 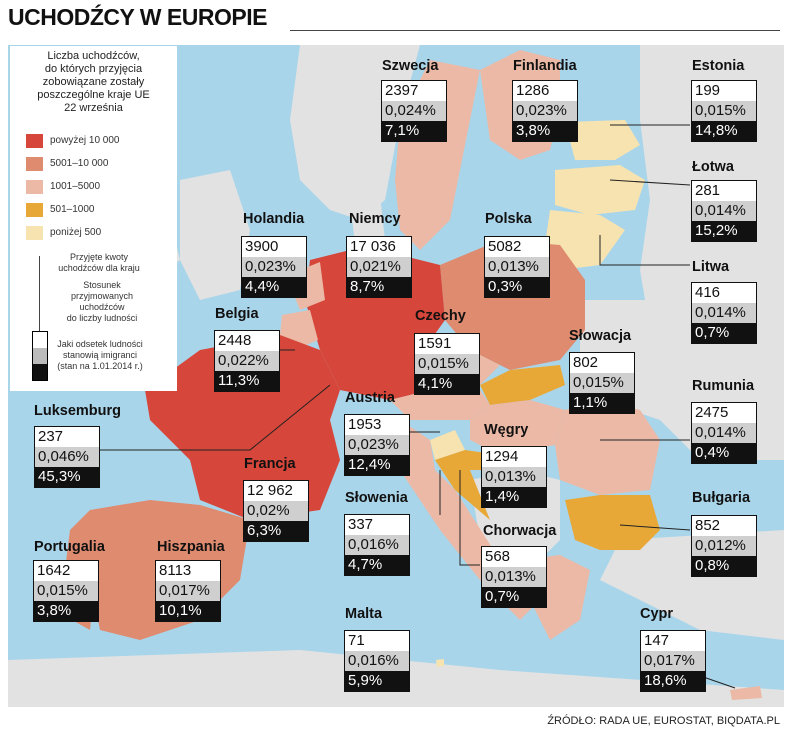 I want to click on quota-value: 3900, so click(x=274, y=247).